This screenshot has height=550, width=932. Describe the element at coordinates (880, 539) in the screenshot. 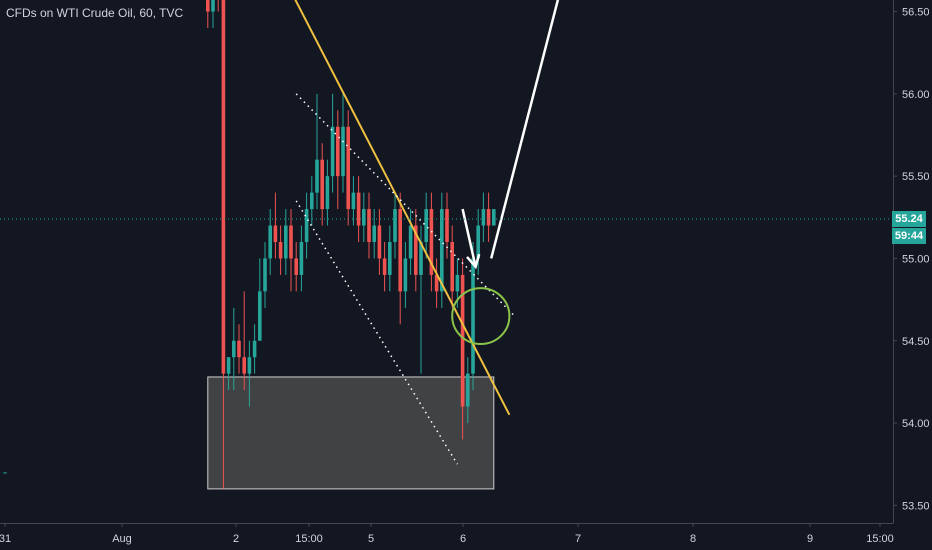

I see `x-tick-label-9: 15:00` at that location.